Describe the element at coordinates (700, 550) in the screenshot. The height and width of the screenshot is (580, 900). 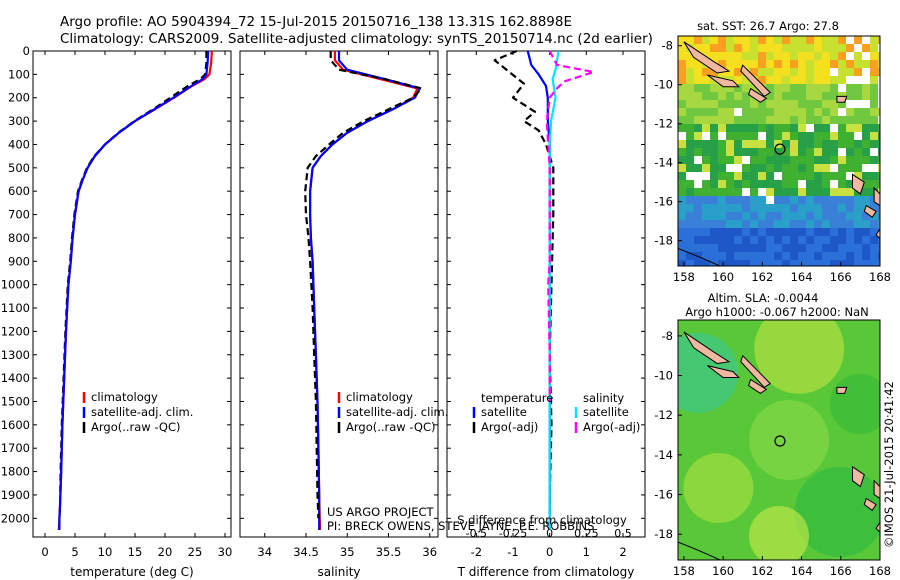
I see `sla-map-contour` at that location.